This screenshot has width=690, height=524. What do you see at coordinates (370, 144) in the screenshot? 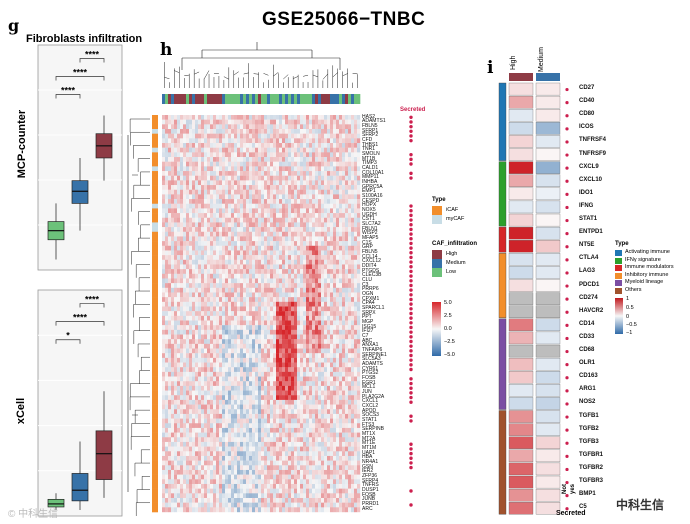
I see `heatmap-gene-label: THBS1` at bounding box center [370, 144].